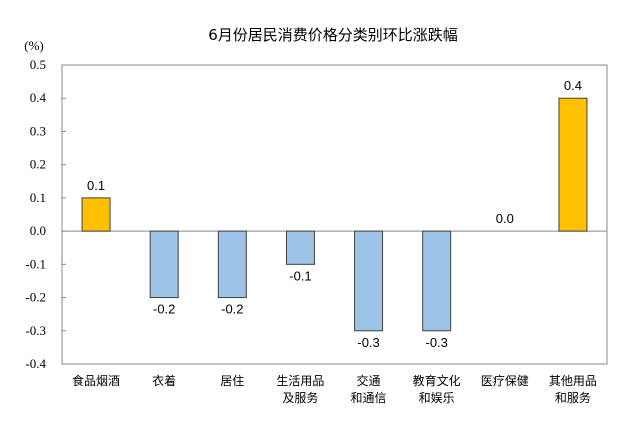  I want to click on x-tick-label: 教育文化, so click(437, 380).